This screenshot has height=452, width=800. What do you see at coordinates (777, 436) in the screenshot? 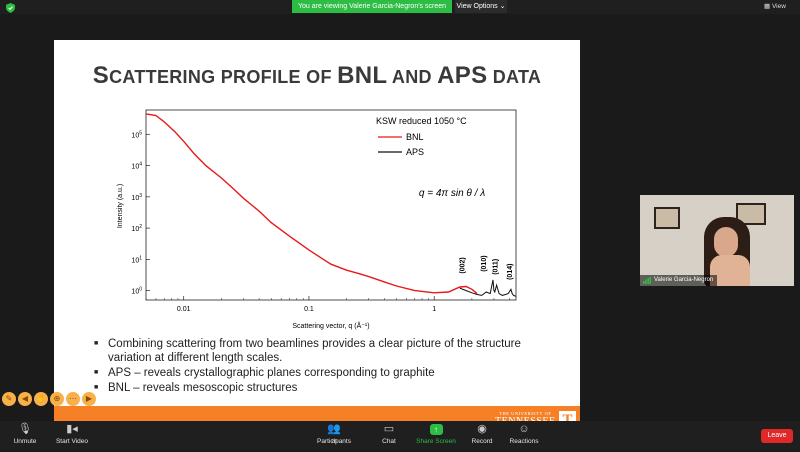
I see `leave-button: Leave` at bounding box center [777, 436].